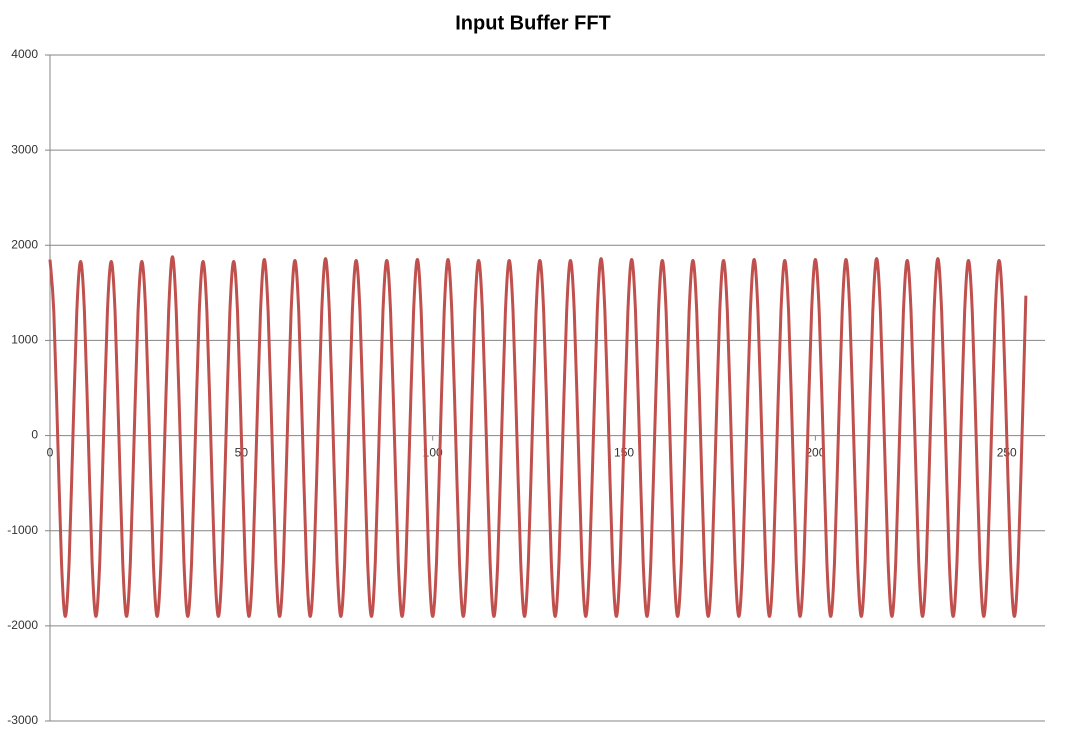 This screenshot has height=735, width=1065. I want to click on y-tick-label: -1000, so click(22, 530).